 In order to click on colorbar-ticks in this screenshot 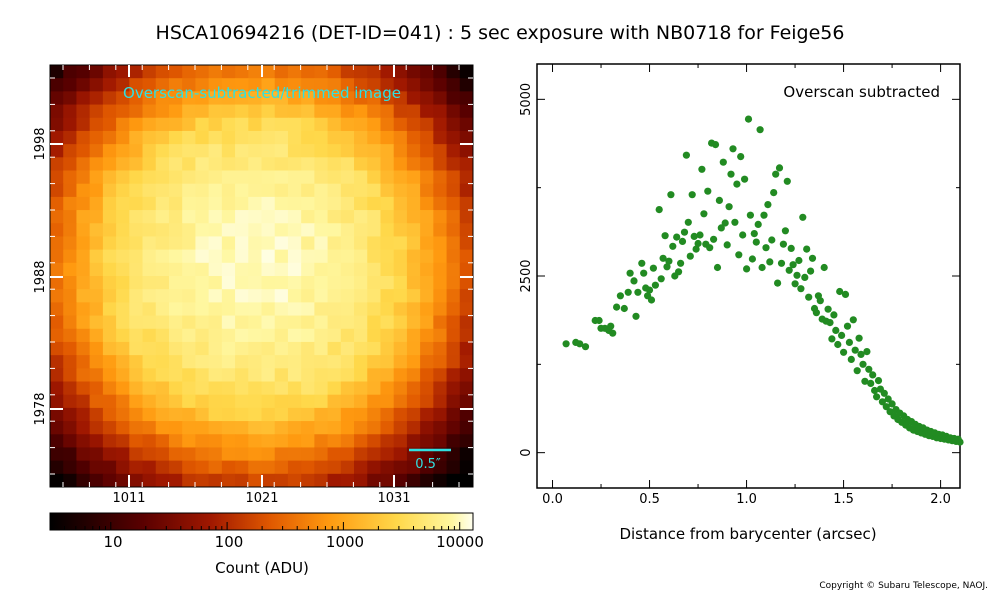, I will do `click(255, 526)`.